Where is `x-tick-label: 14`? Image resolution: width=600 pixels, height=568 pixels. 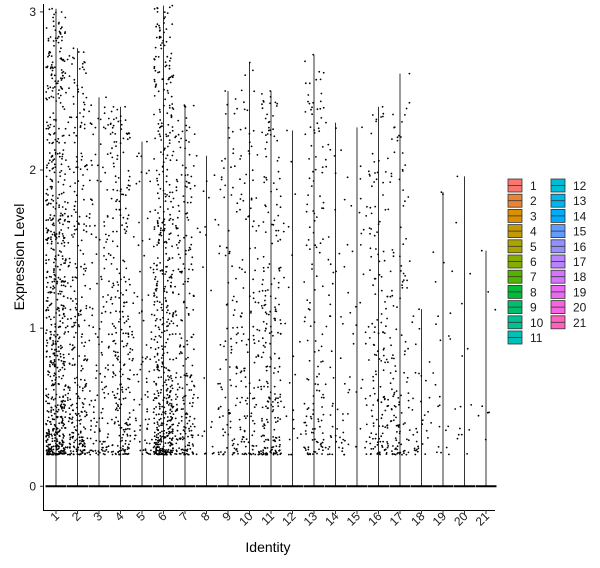 x-tick-label: 14 is located at coordinates (332, 519).